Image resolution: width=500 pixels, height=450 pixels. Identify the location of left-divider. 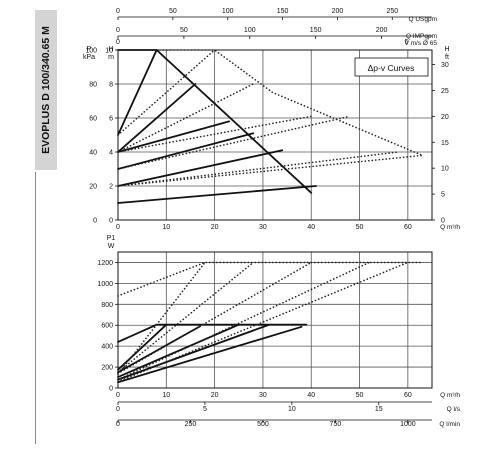
(35, 308).